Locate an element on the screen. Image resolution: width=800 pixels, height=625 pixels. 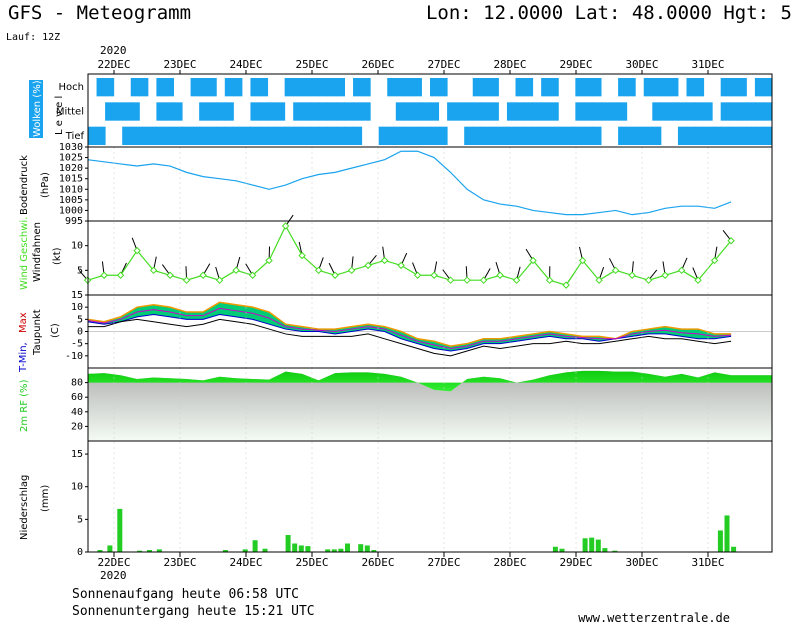
wind-speed-line is located at coordinates (409, 255).